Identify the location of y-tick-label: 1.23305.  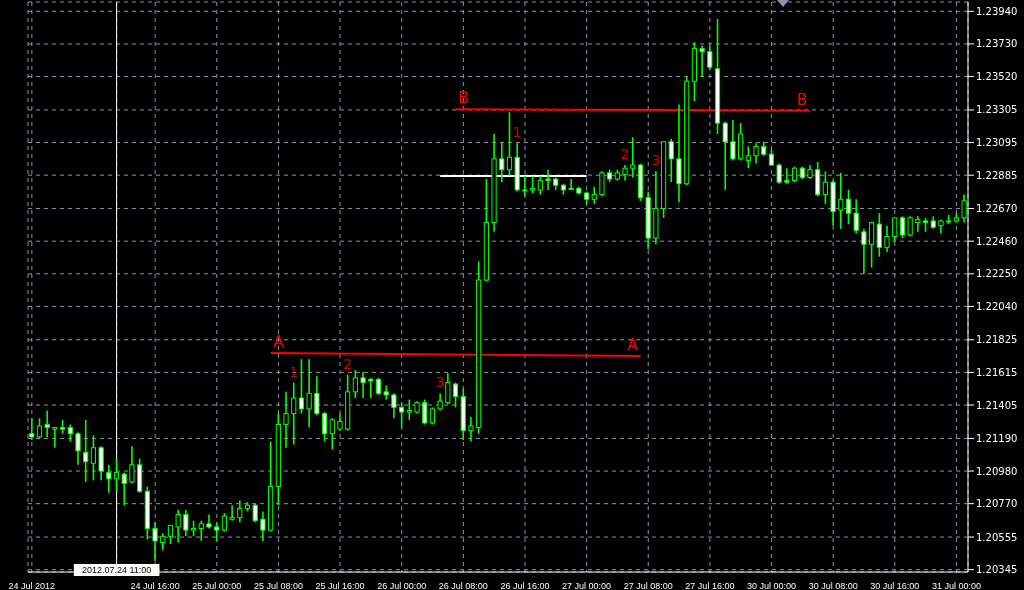
(997, 110).